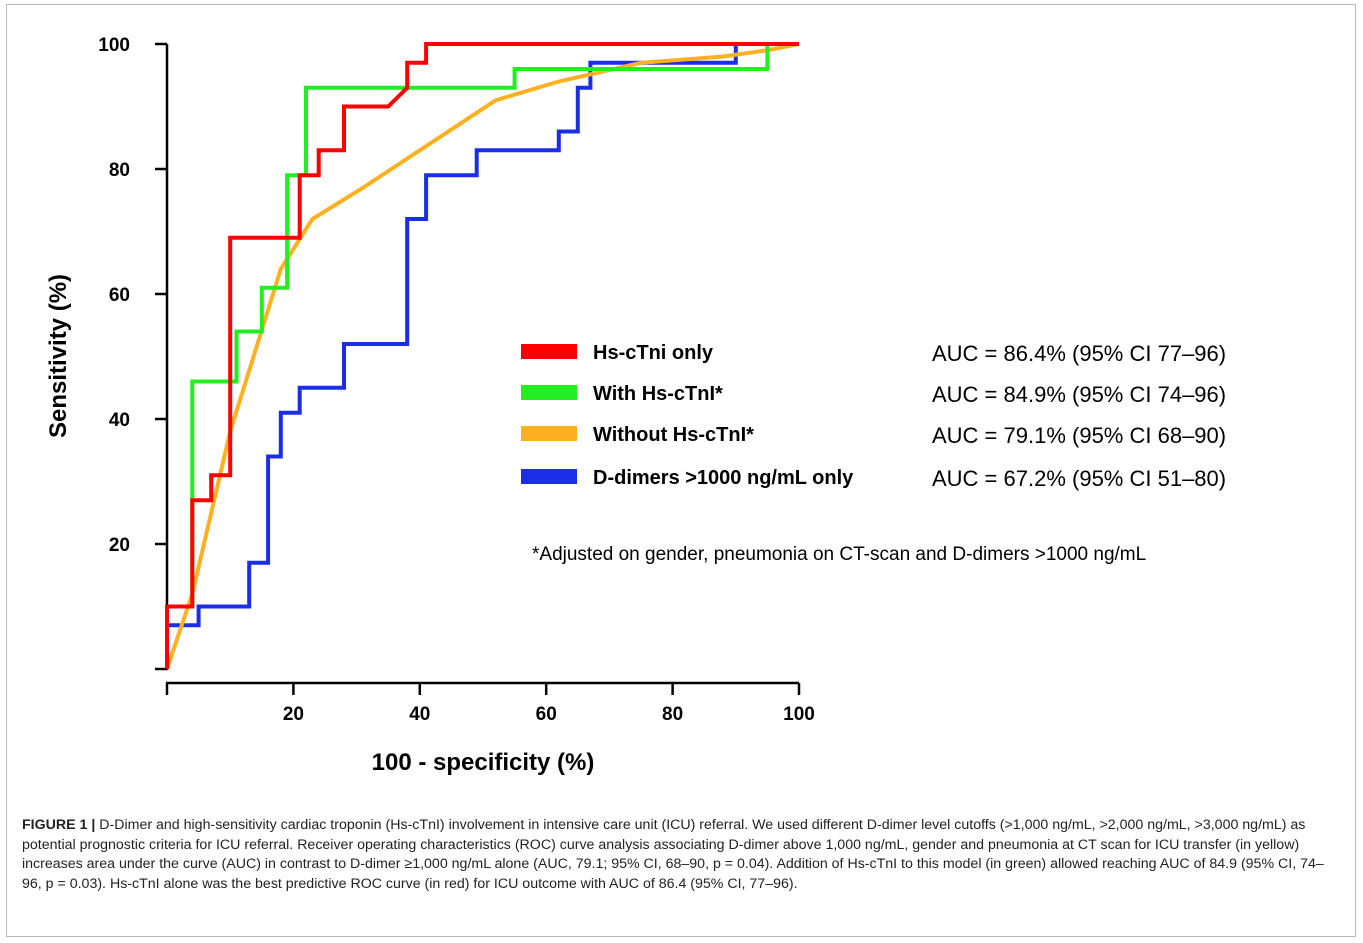 The height and width of the screenshot is (943, 1363). What do you see at coordinates (672, 714) in the screenshot?
I see `x-tick-label: 80` at bounding box center [672, 714].